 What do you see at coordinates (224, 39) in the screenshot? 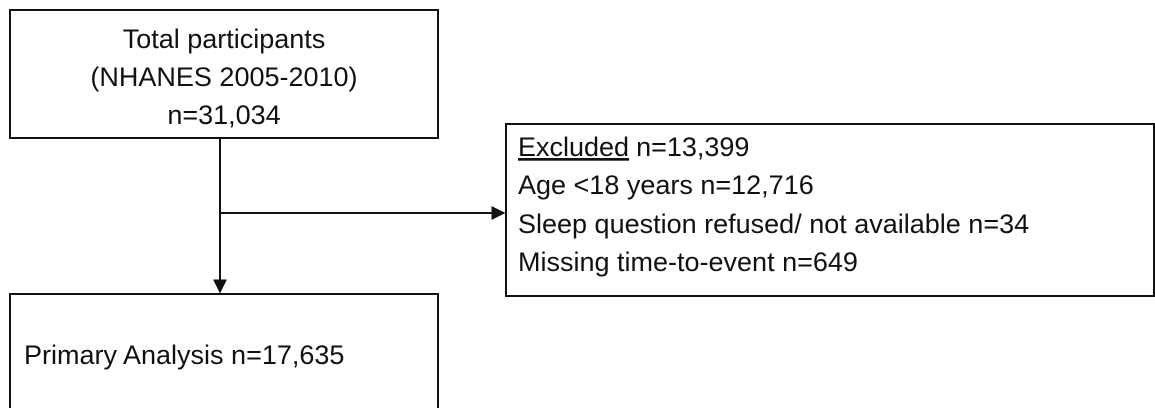
I see `total-line: Total participants` at bounding box center [224, 39].